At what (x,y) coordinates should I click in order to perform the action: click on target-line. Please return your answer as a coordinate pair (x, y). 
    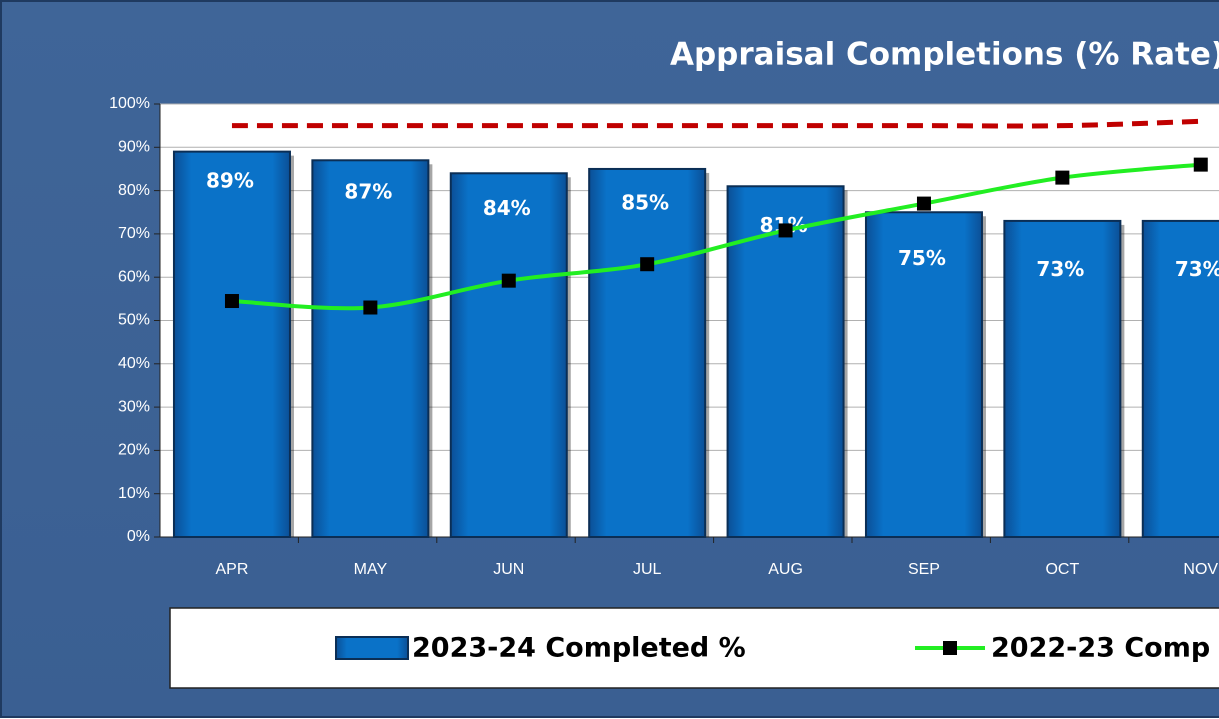
    Looking at the image, I should click on (716, 123).